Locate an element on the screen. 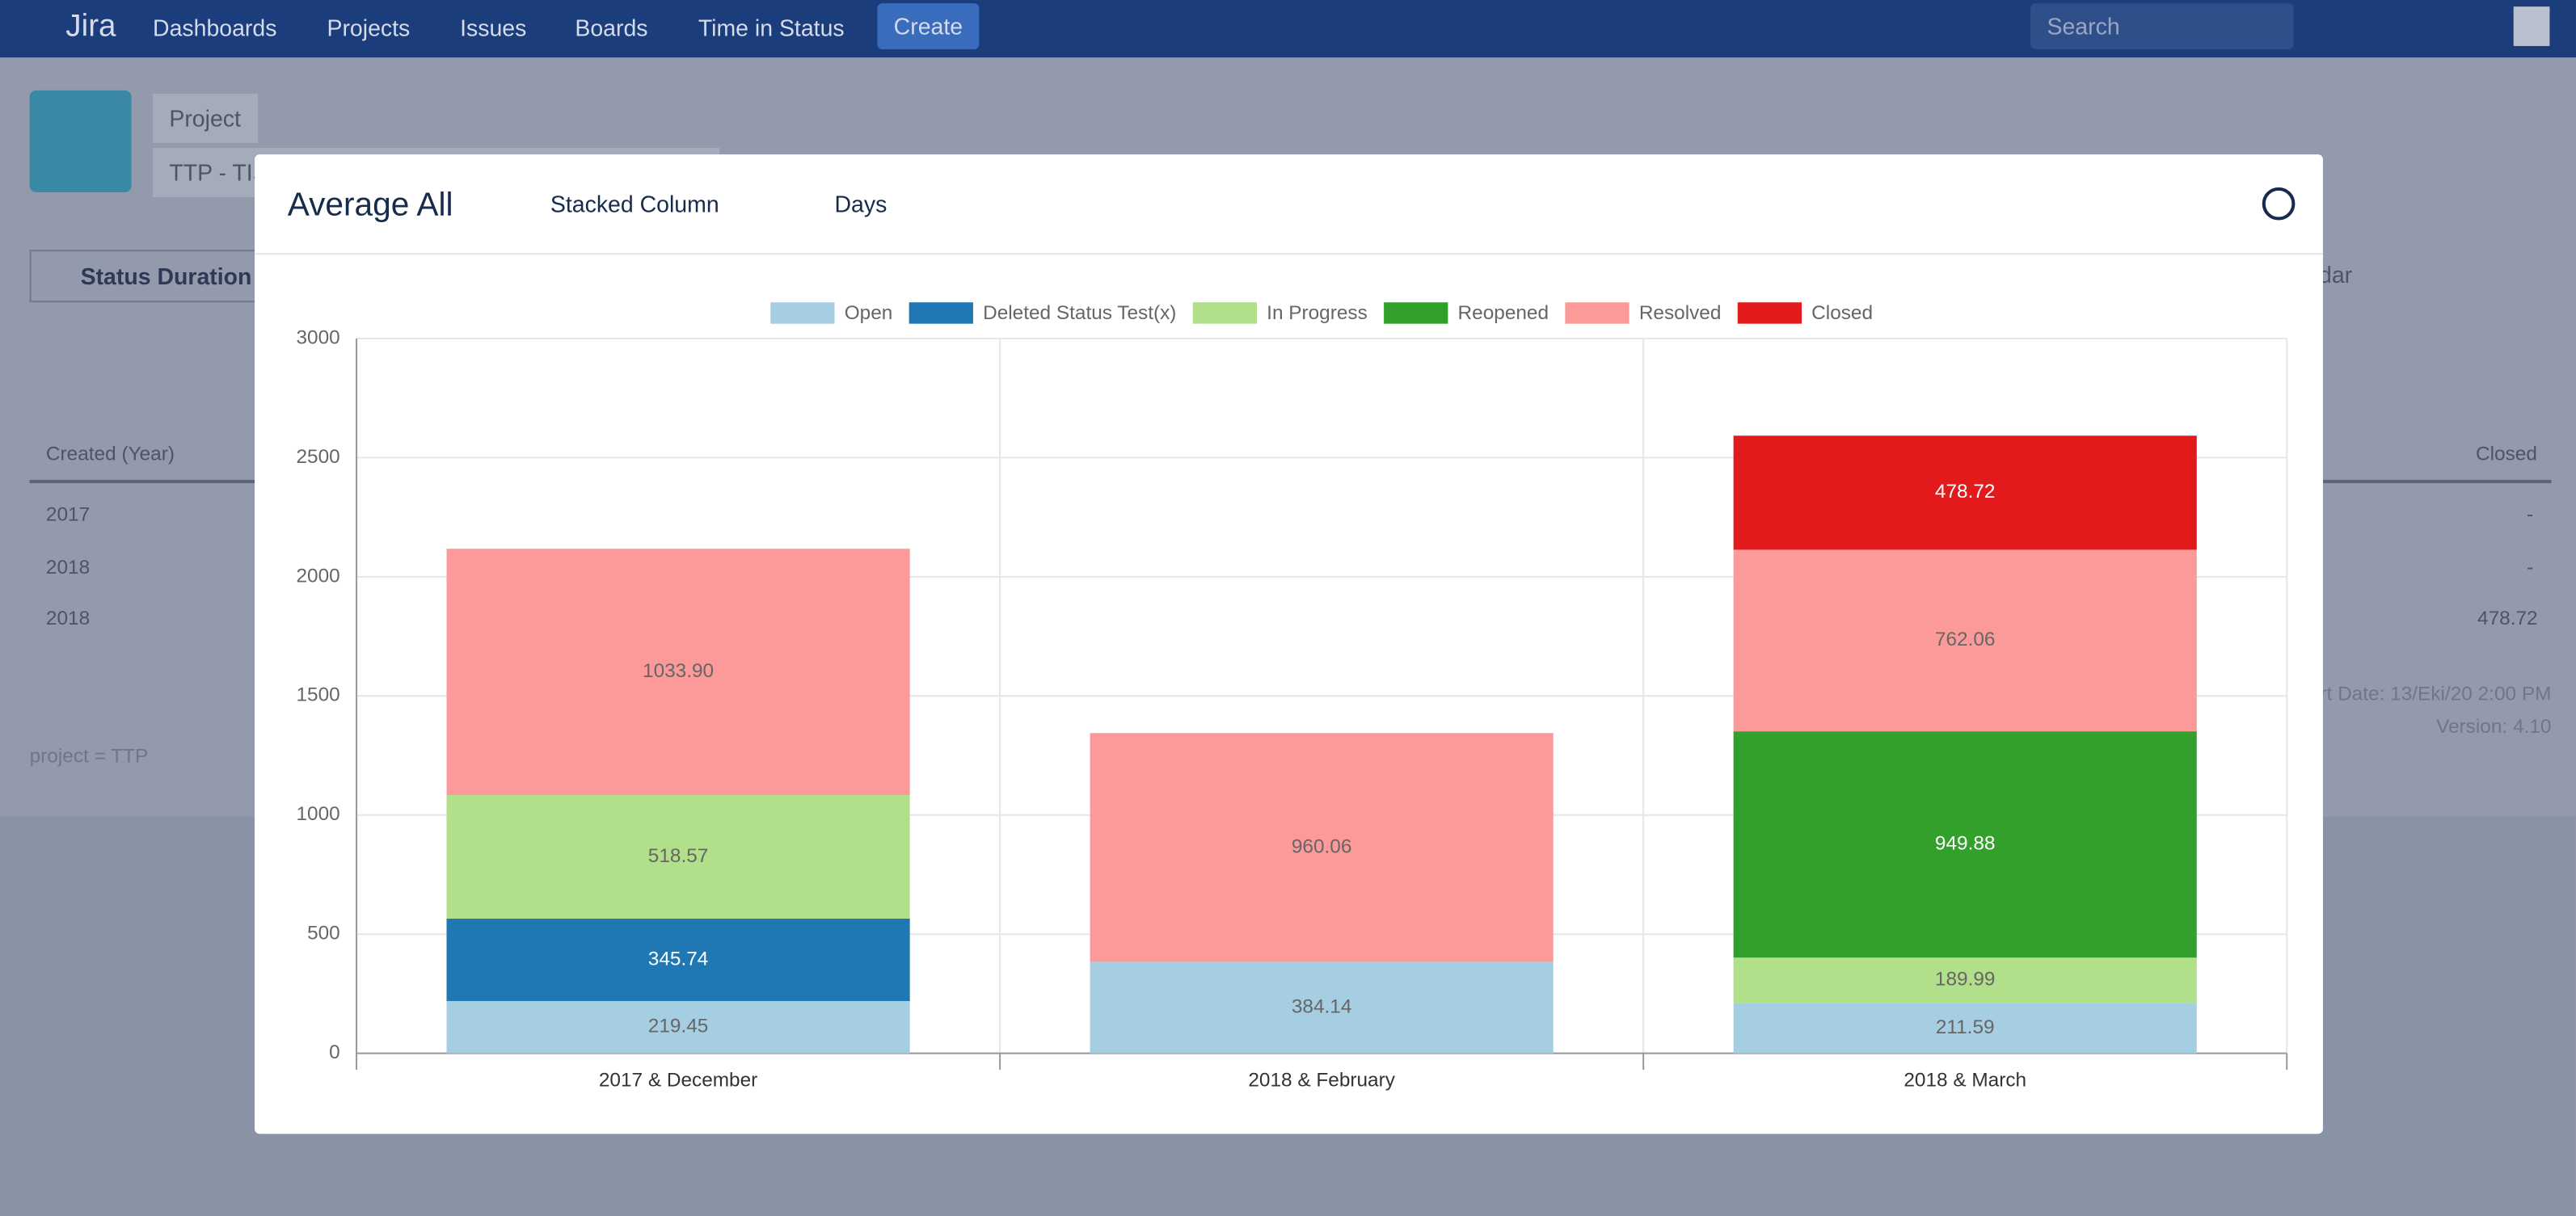  table-header: Closed is located at coordinates (2506, 454).